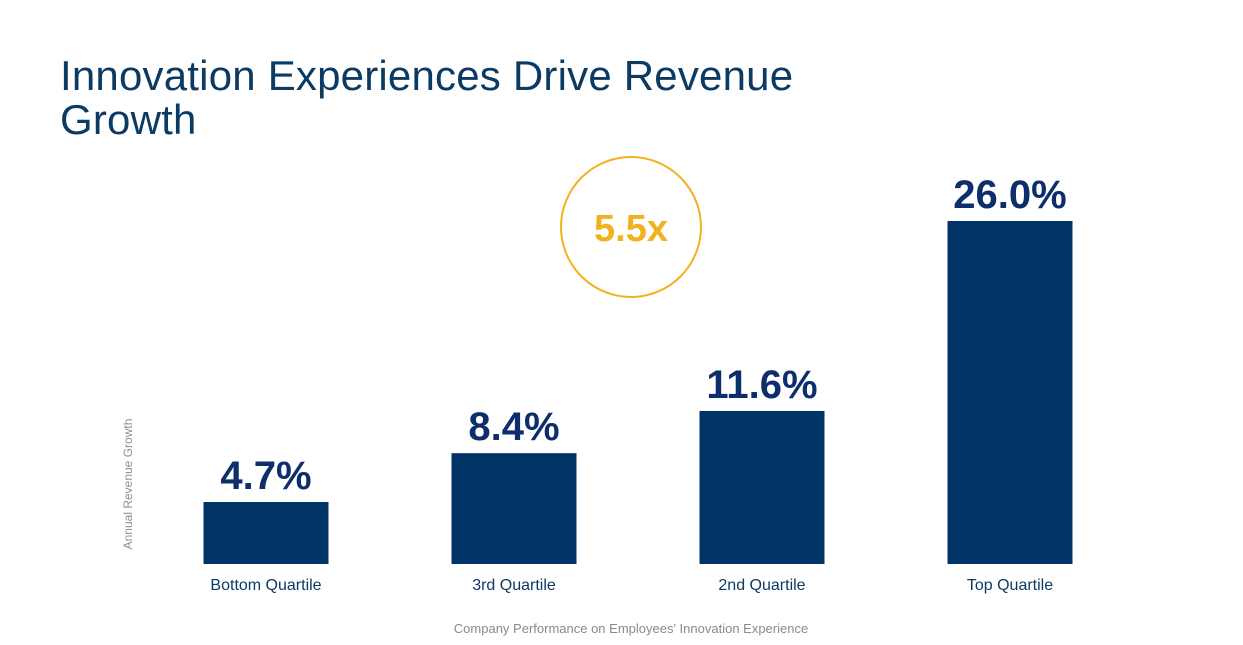 The height and width of the screenshot is (645, 1243). What do you see at coordinates (1009, 195) in the screenshot?
I see `value-label-4: 26.0%` at bounding box center [1009, 195].